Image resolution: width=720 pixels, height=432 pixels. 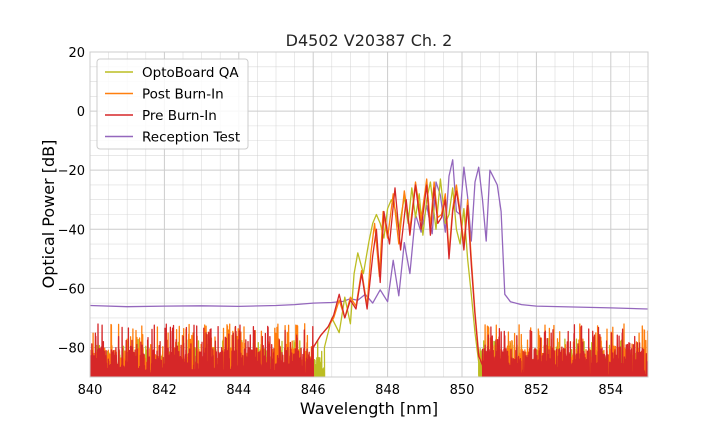 I want to click on x-tick-label: 846, so click(x=313, y=390).